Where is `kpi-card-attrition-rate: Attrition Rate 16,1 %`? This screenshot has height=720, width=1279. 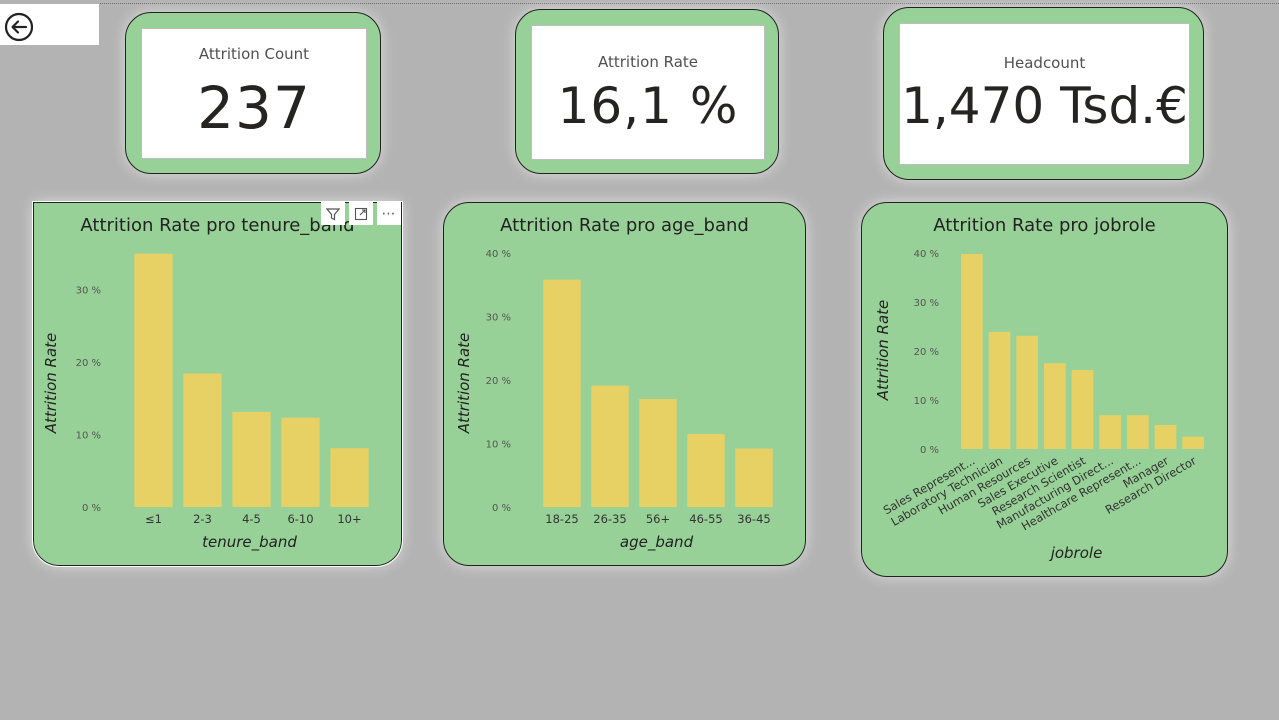
kpi-card-attrition-rate: Attrition Rate 16,1 % is located at coordinates (647, 91).